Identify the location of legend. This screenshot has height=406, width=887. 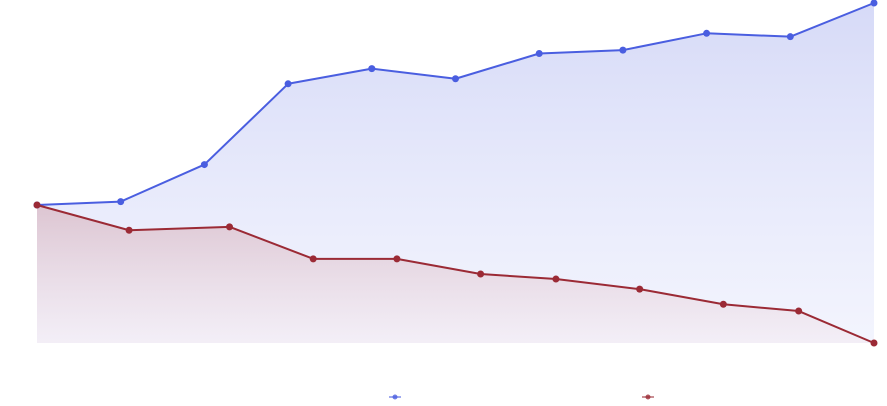
(521, 397).